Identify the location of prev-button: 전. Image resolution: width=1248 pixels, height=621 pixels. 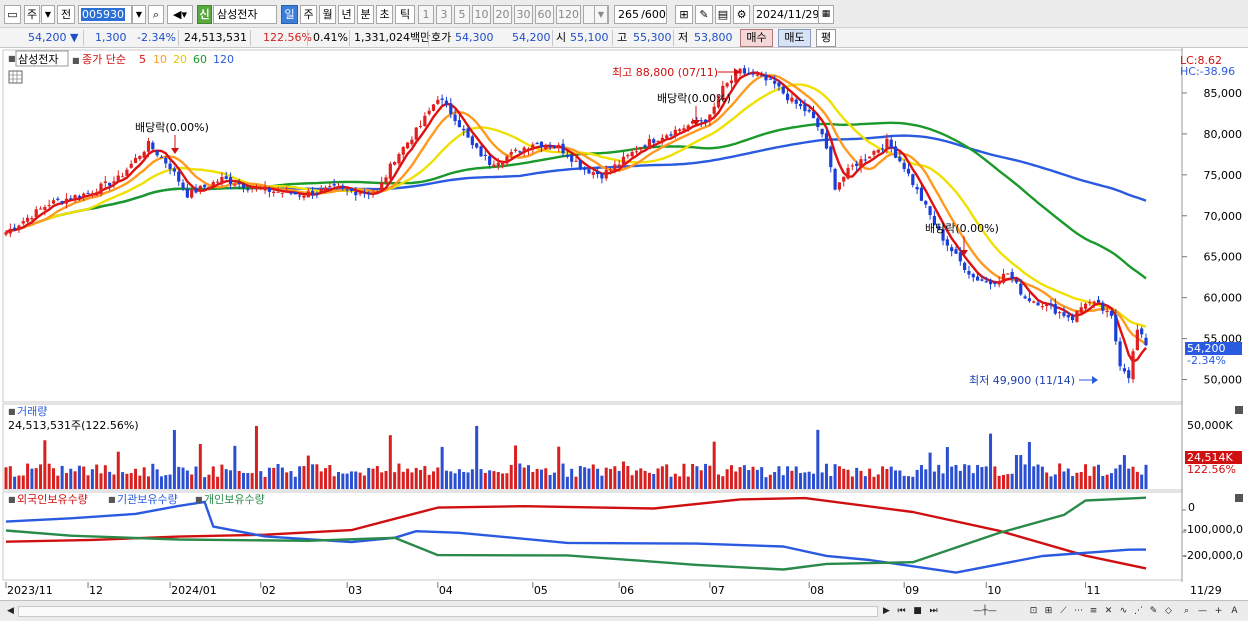
(66, 14).